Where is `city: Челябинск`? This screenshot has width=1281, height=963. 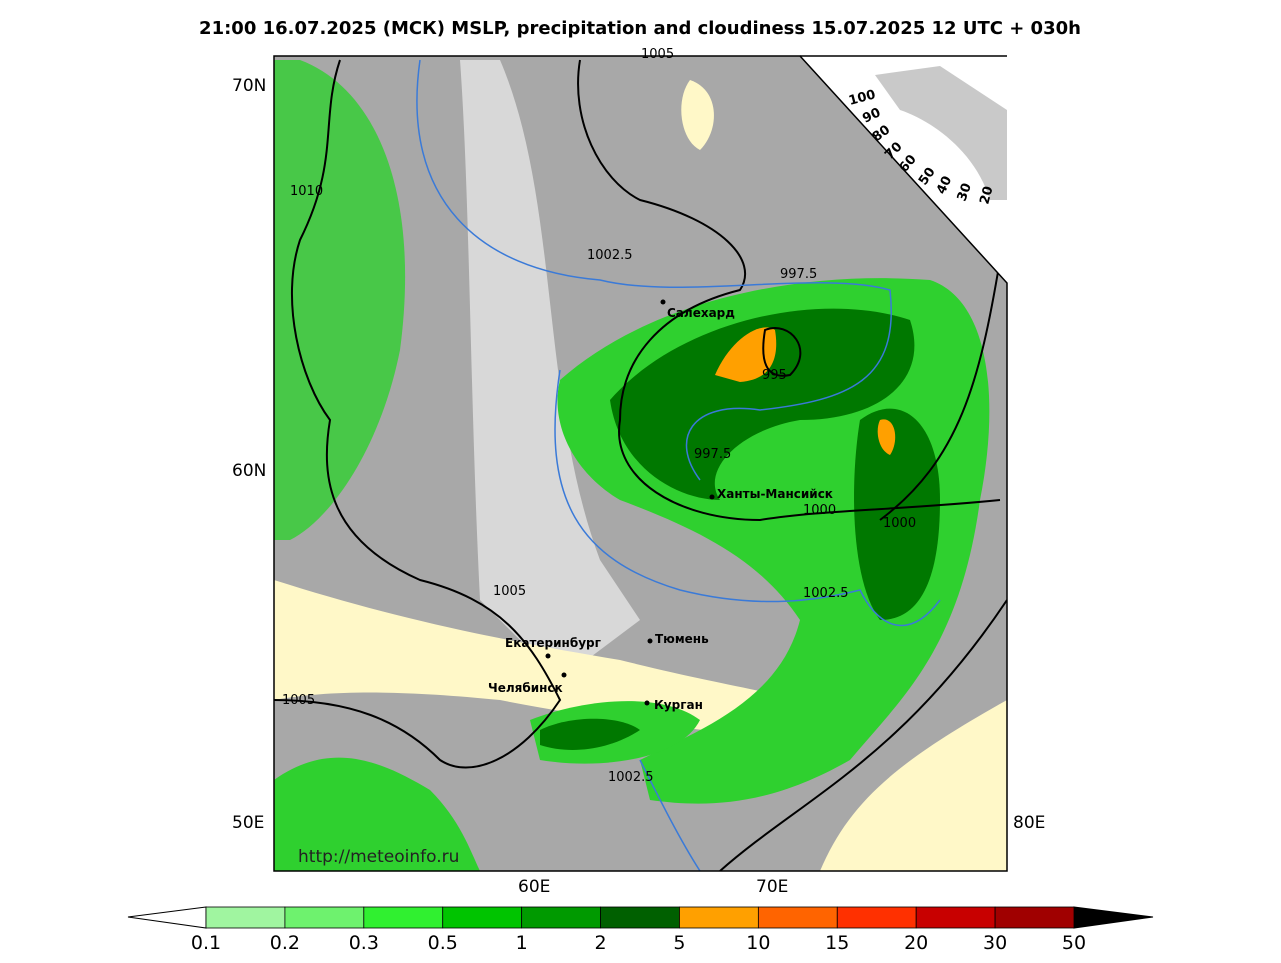 city: Челябинск is located at coordinates (525, 688).